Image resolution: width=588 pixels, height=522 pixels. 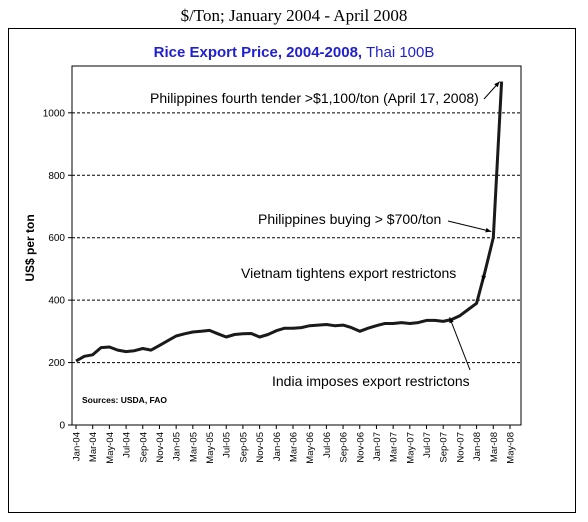 What do you see at coordinates (394, 447) in the screenshot?
I see `x-tick-label: Mar-07` at bounding box center [394, 447].